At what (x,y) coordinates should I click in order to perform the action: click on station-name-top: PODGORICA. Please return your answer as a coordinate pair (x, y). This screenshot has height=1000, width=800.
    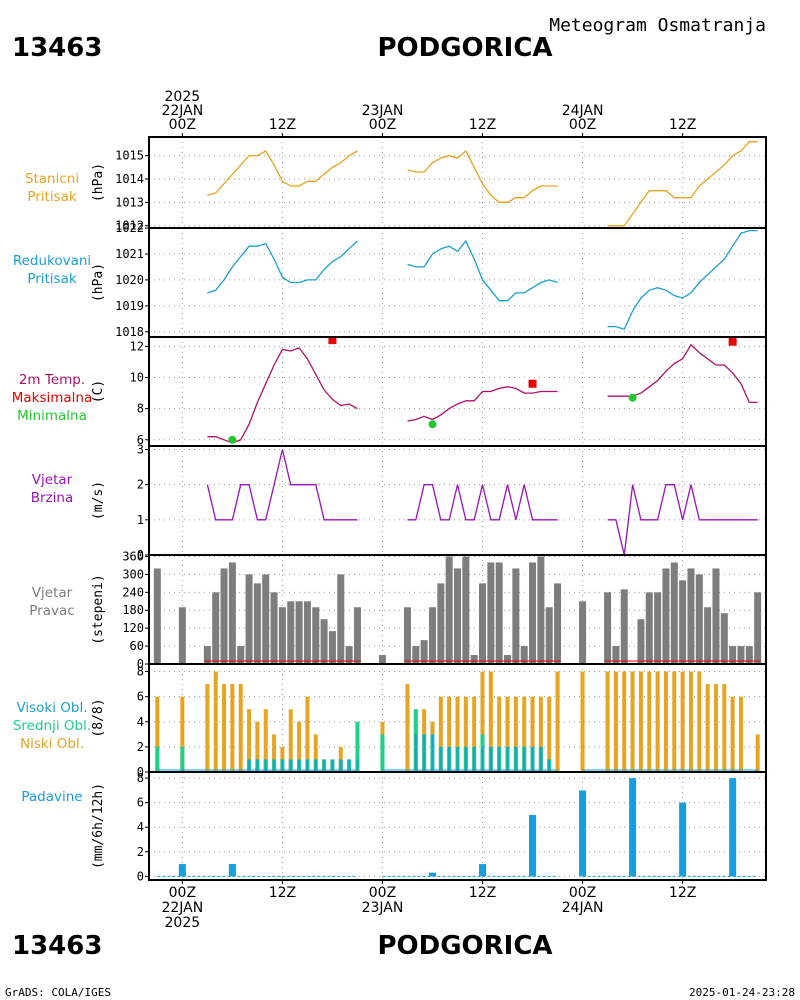
    Looking at the image, I should click on (464, 48).